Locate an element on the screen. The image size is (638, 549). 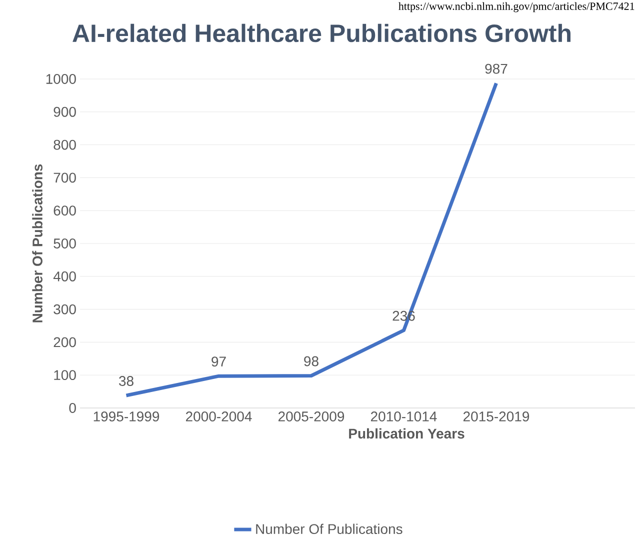
data-label: 38 is located at coordinates (126, 381).